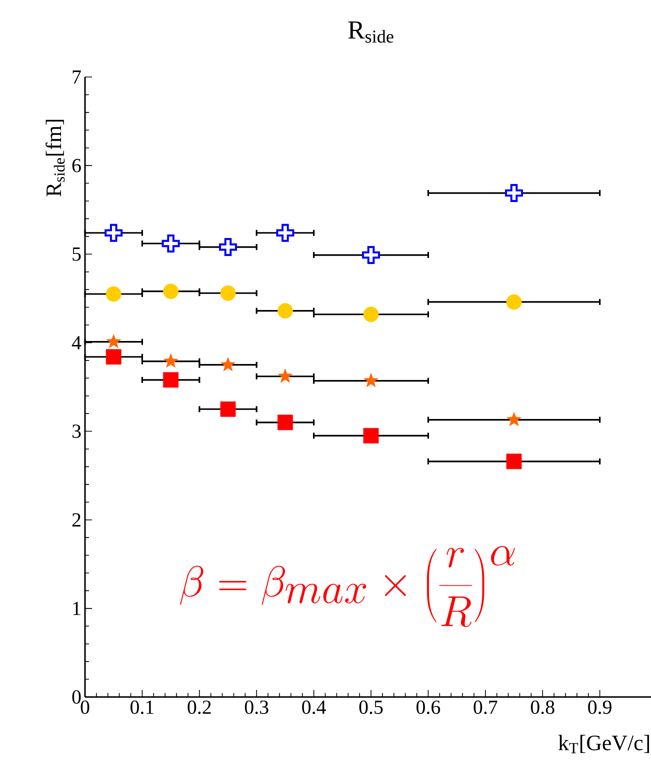  Describe the element at coordinates (256, 707) in the screenshot. I see `x-tick-label: 0.3` at that location.